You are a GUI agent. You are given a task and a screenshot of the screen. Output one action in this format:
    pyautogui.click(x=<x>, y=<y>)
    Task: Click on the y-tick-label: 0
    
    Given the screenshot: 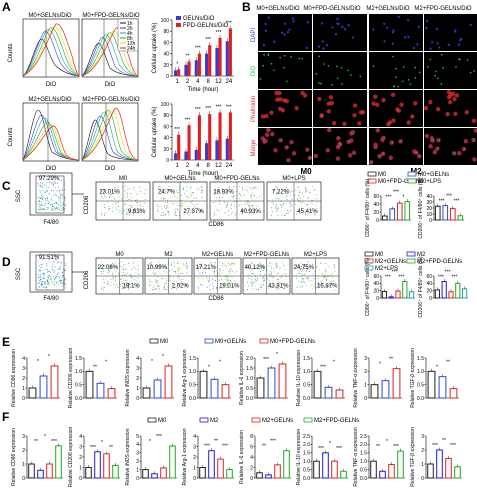 What is the action you would take?
    pyautogui.click(x=80, y=479)
    